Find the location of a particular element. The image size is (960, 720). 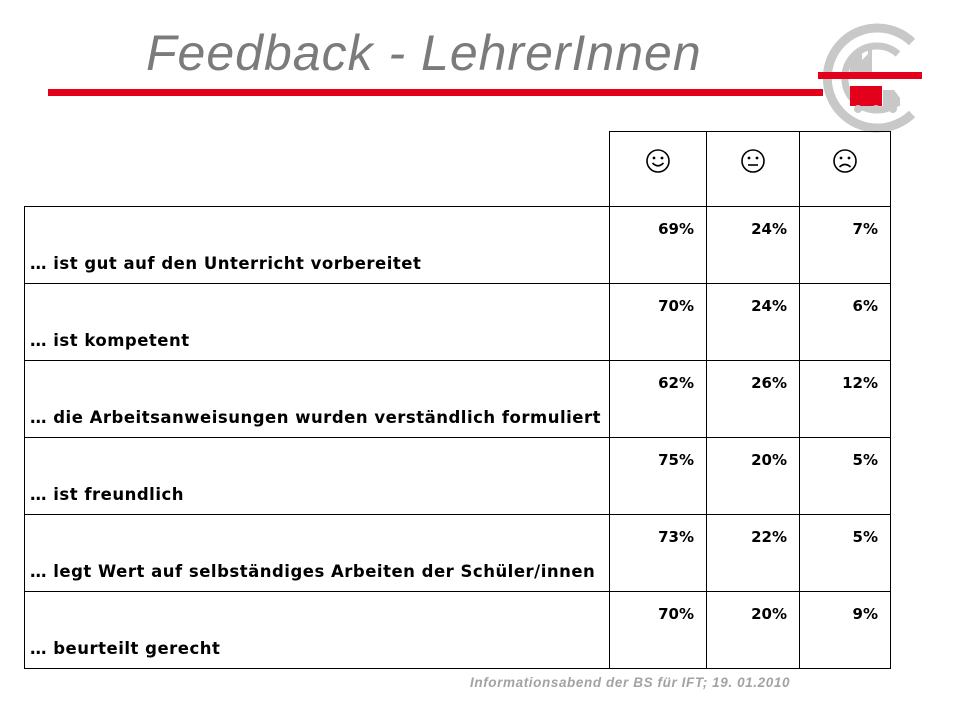

value-neutral: 22% is located at coordinates (753, 553).